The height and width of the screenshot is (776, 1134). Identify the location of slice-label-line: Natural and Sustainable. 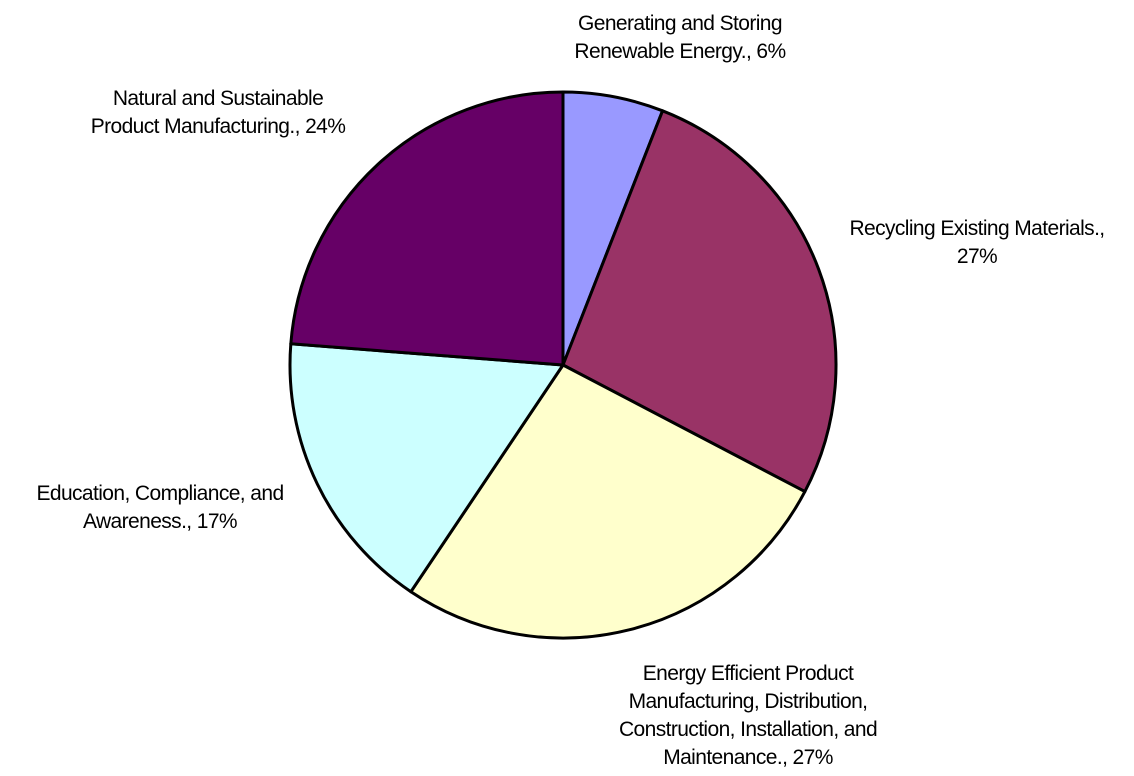
(218, 98).